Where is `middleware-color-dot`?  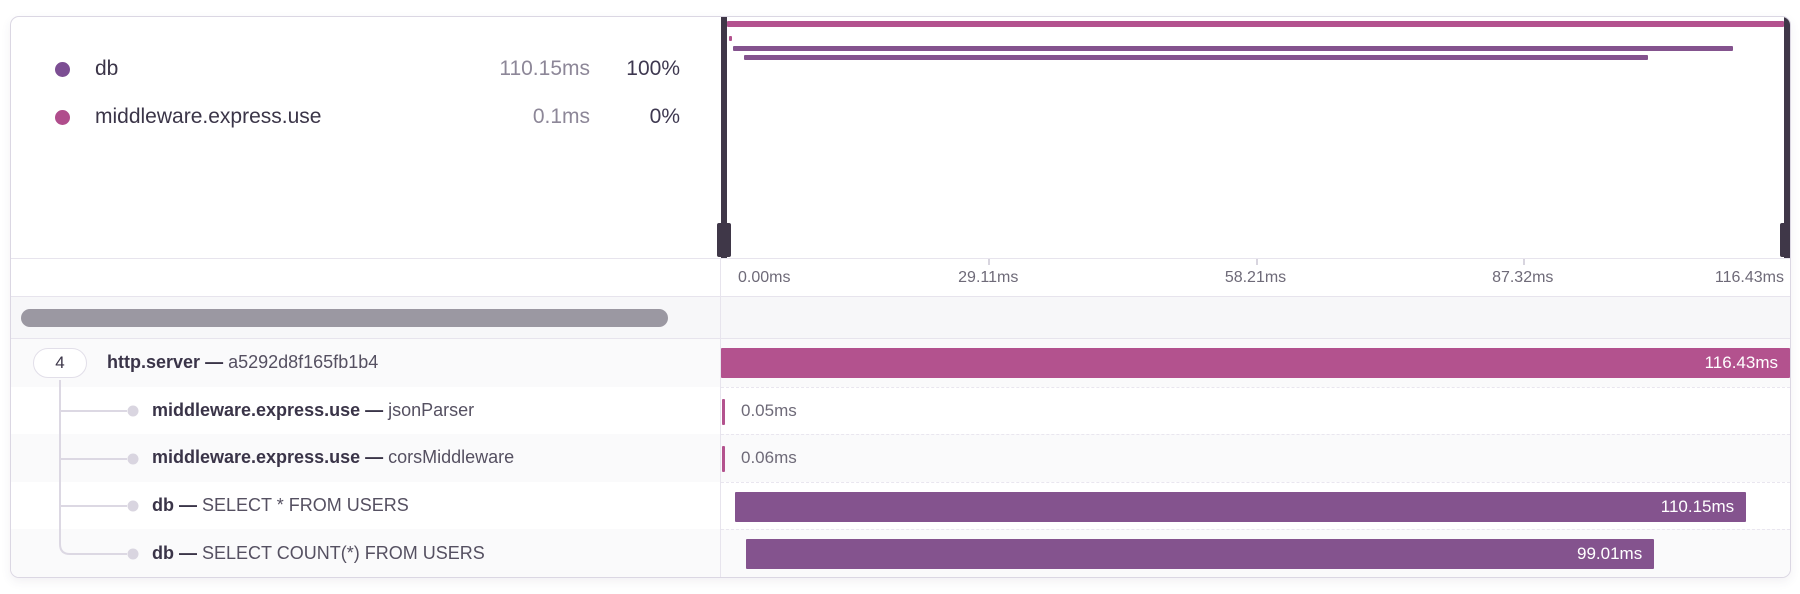 middleware-color-dot is located at coordinates (62, 117).